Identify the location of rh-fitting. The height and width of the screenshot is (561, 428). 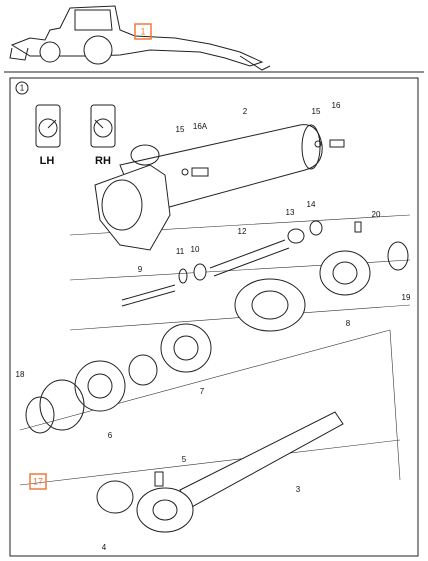
(99, 124).